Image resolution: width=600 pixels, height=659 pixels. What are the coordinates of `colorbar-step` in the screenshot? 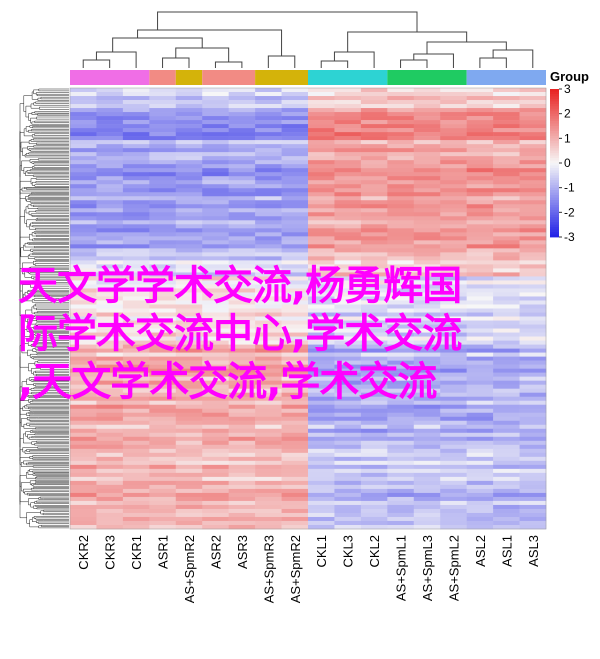 It's located at (554, 191).